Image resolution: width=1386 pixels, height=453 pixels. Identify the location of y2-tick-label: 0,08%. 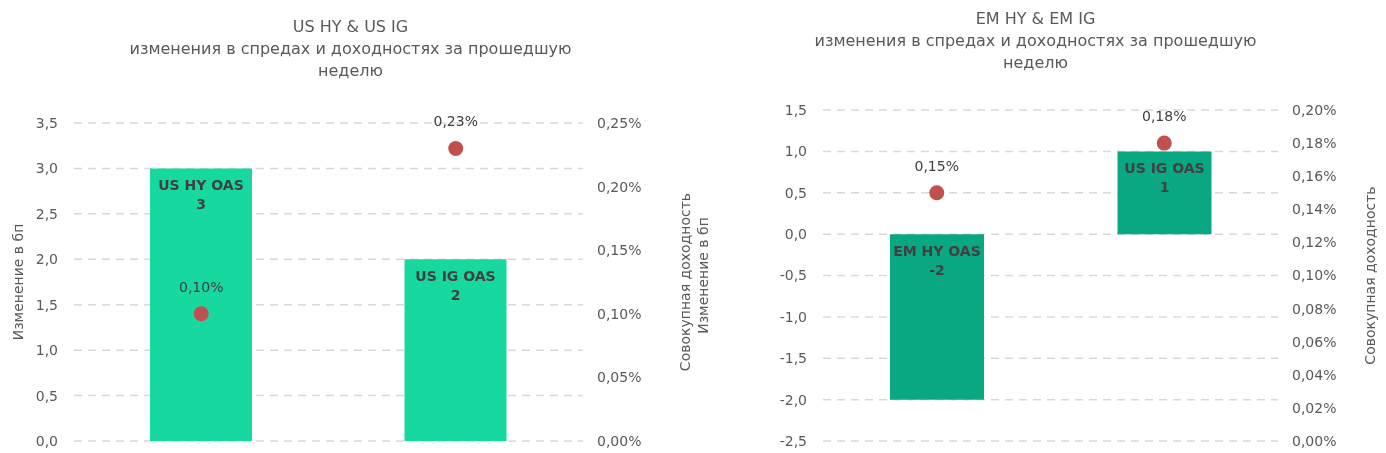
(1314, 308).